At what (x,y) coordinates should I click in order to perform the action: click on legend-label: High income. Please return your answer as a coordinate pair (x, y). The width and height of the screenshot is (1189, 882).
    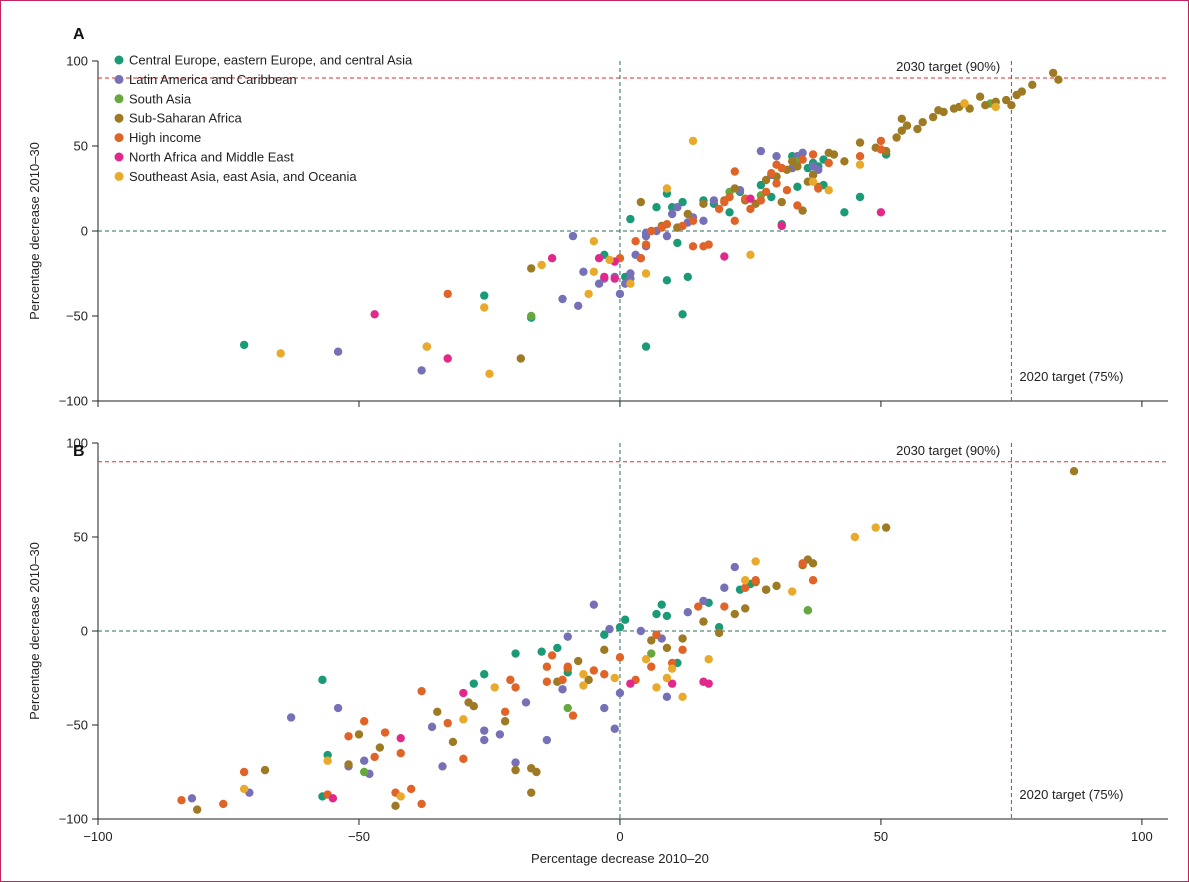
    Looking at the image, I should click on (165, 137).